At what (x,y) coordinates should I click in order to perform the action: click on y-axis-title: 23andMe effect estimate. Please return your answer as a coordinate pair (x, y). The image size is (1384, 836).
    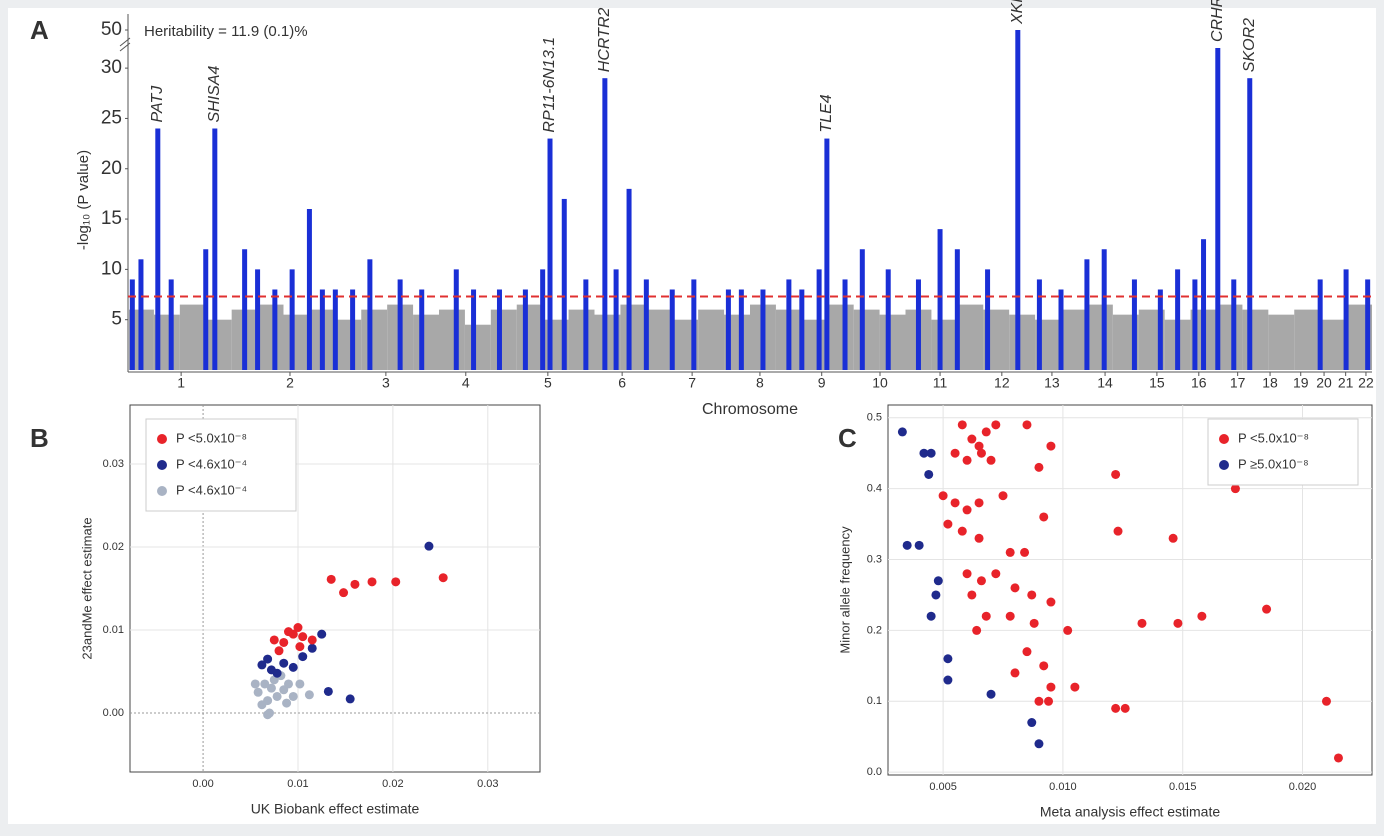
    Looking at the image, I should click on (86, 588).